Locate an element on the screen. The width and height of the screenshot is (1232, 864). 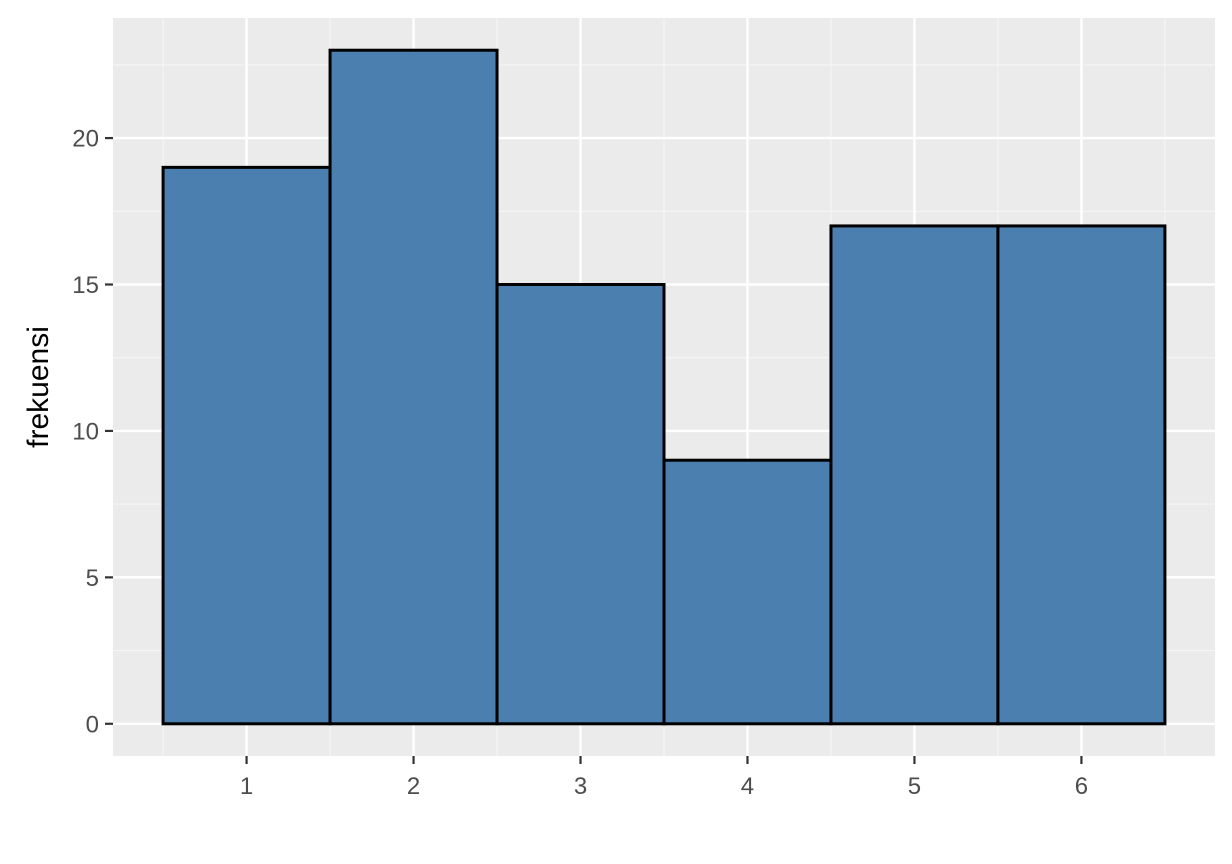
x-tick-label: 6 is located at coordinates (1081, 786).